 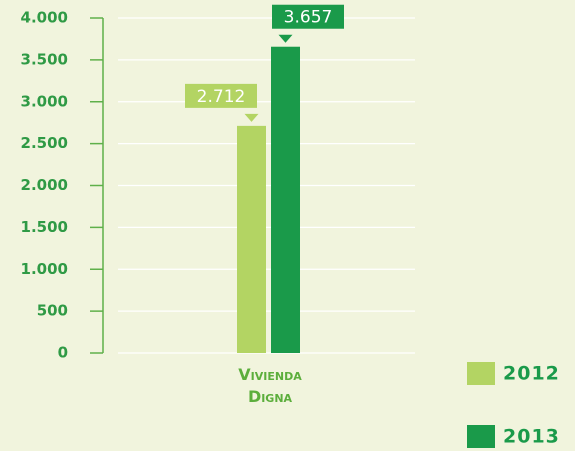 I want to click on value-label: 3.657, so click(x=308, y=18).